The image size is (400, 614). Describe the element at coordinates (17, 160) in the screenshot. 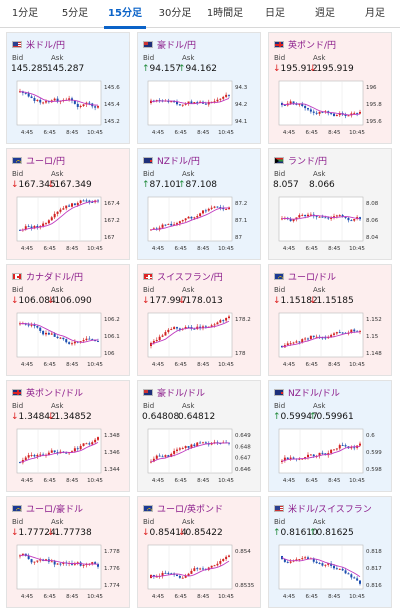

I see `flag-eu-icon` at that location.